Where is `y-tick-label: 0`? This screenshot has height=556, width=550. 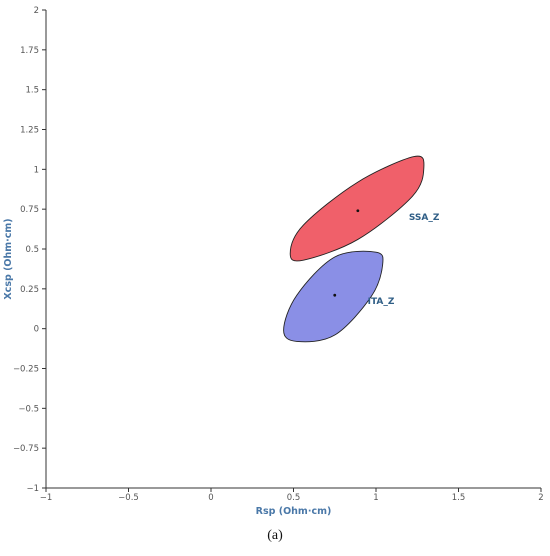 y-tick-label: 0 is located at coordinates (36, 330).